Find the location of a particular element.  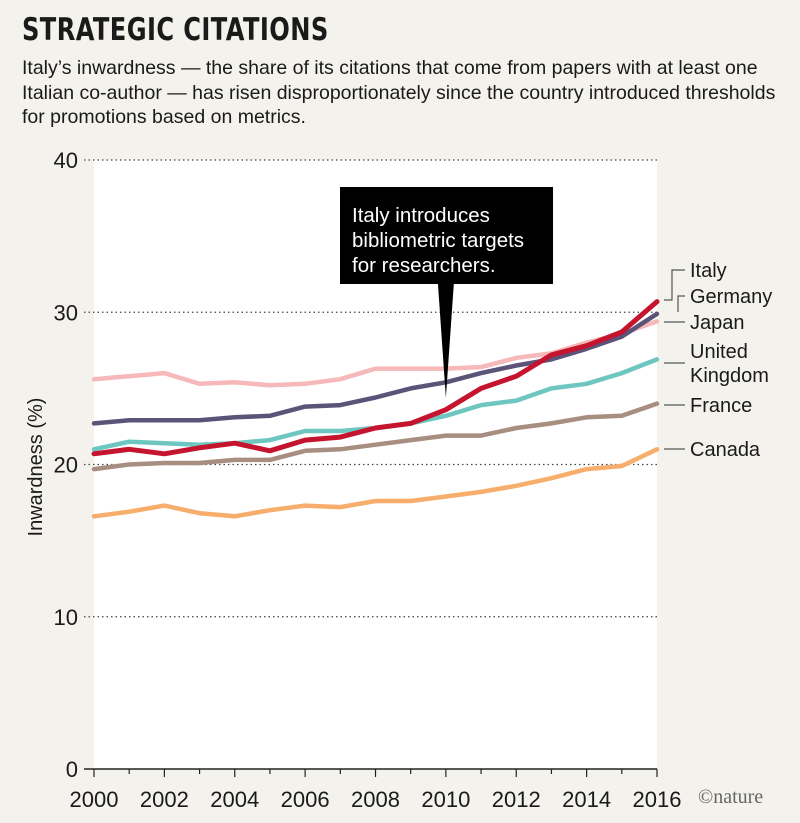

series-line-italy is located at coordinates (375, 378).